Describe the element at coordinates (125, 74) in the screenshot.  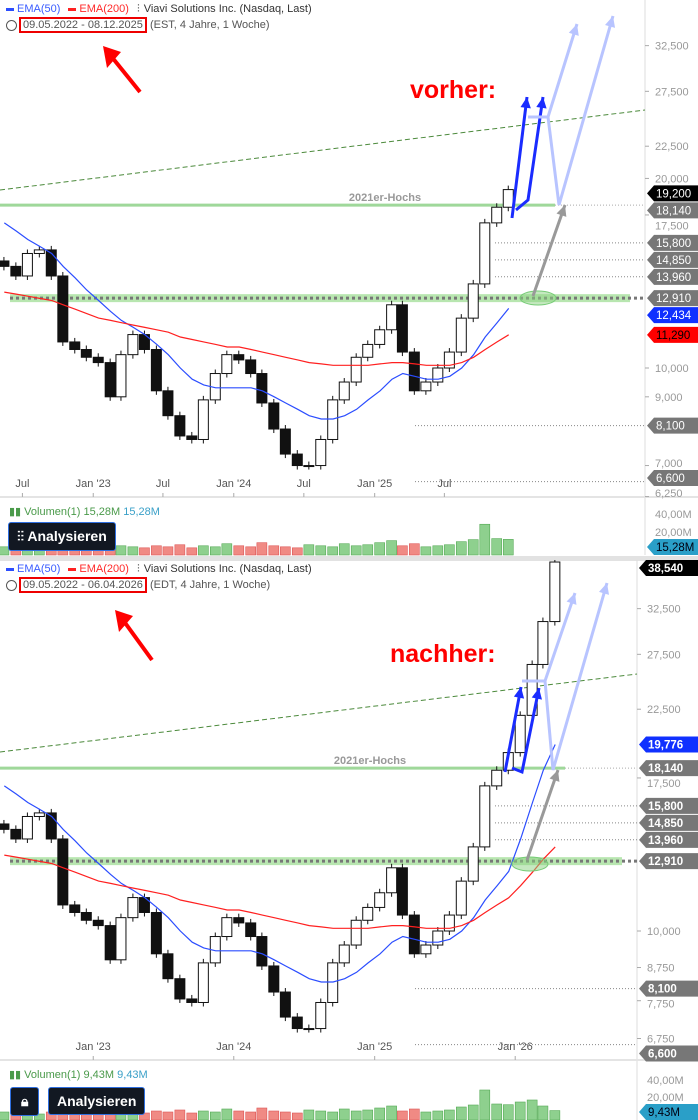
I see `red-pointer-arrow` at that location.